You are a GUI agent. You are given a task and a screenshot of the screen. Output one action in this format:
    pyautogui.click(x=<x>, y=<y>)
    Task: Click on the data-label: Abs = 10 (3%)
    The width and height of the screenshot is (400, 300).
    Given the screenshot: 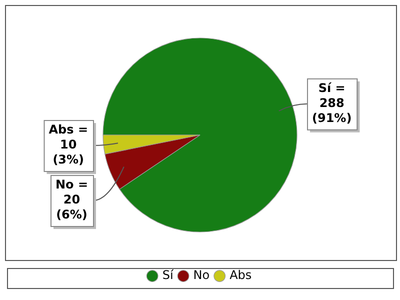 What is the action you would take?
    pyautogui.click(x=68, y=144)
    